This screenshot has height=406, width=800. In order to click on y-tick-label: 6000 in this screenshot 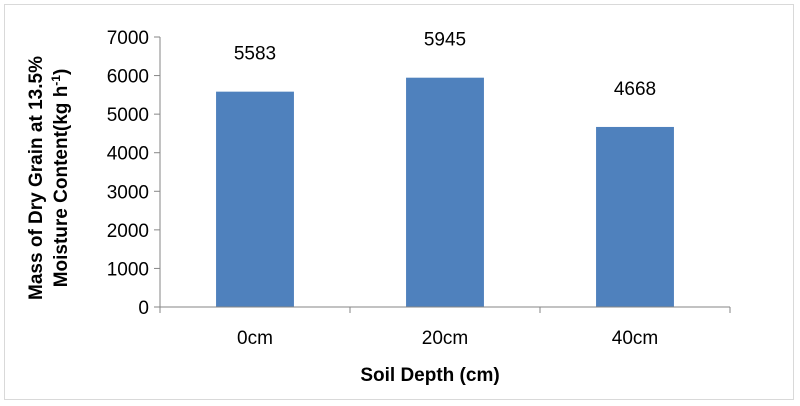, I will do `click(128, 77)`.